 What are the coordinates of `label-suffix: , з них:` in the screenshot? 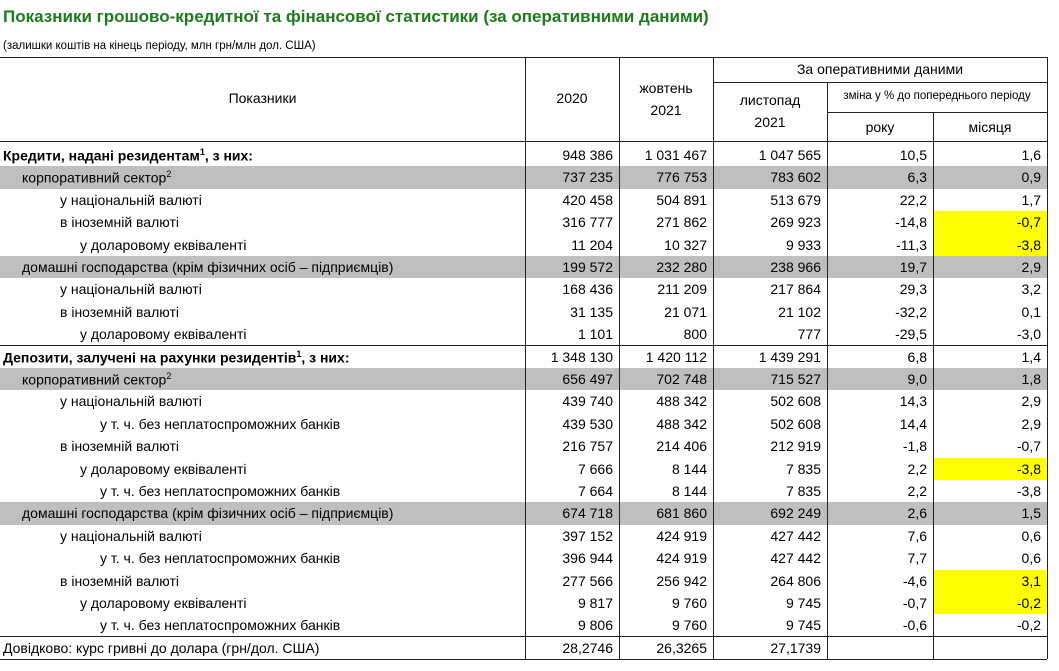 It's located at (325, 357).